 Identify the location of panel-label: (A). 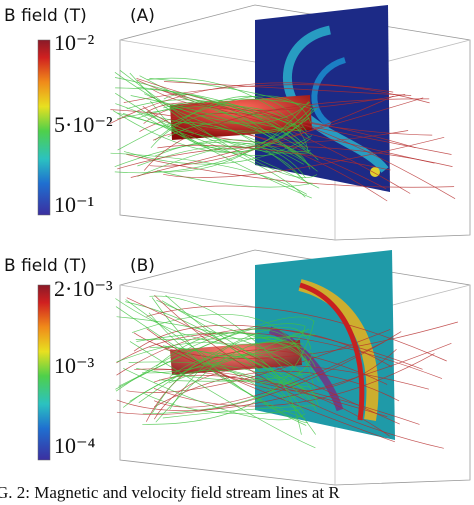
(142, 16).